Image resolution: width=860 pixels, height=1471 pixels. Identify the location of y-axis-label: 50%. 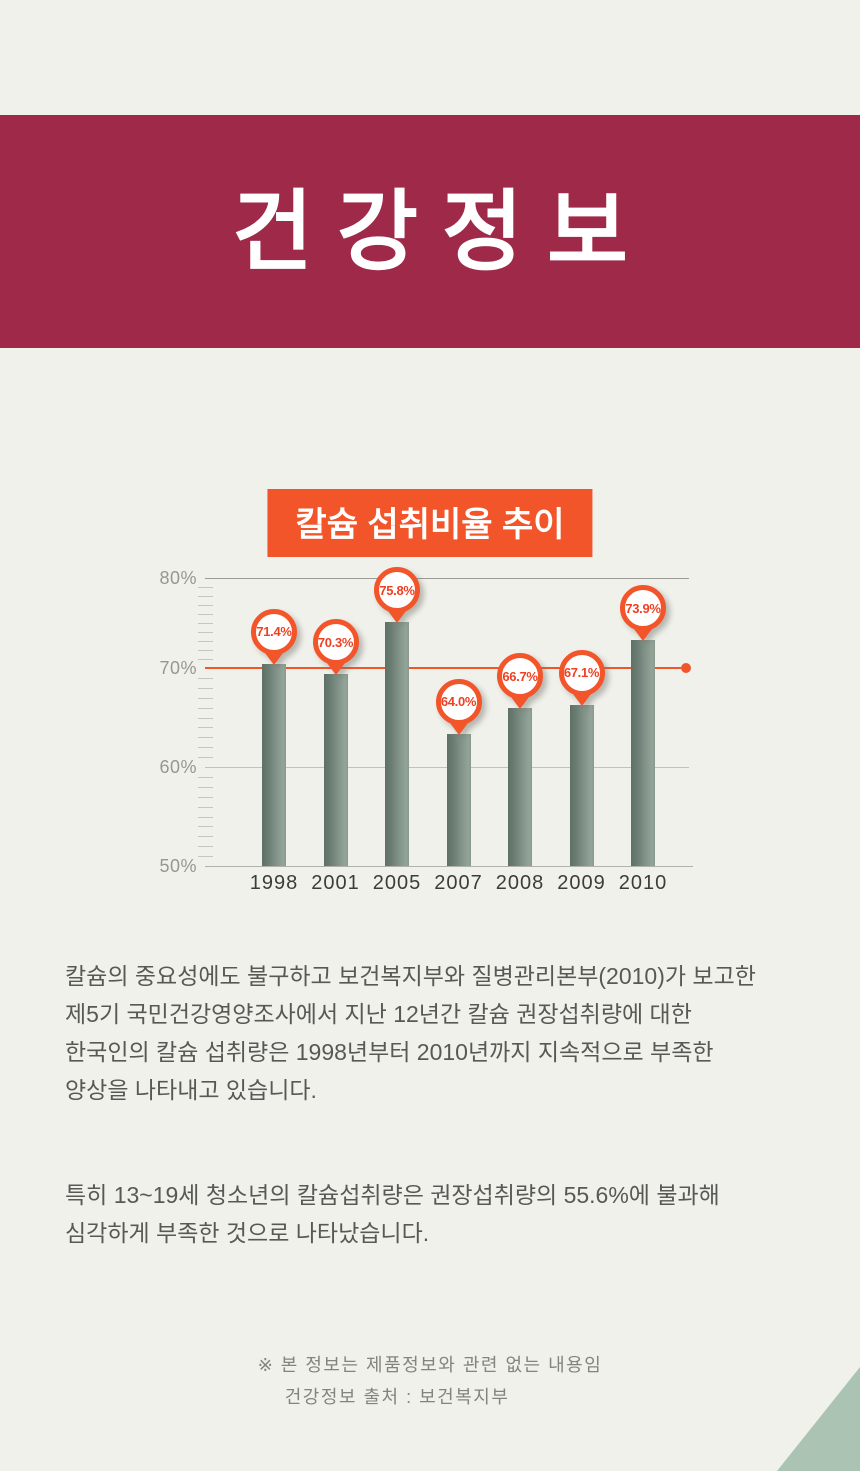
(178, 866).